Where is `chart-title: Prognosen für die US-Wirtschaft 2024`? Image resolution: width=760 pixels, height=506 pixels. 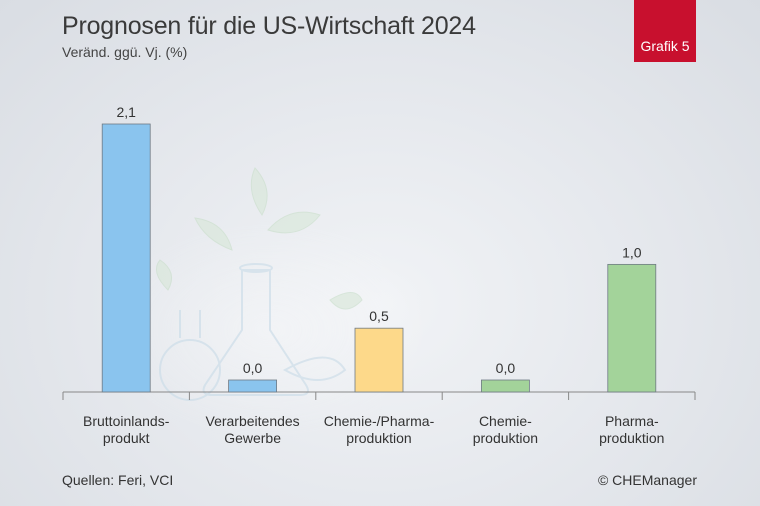 chart-title: Prognosen für die US-Wirtschaft 2024 is located at coordinates (269, 26).